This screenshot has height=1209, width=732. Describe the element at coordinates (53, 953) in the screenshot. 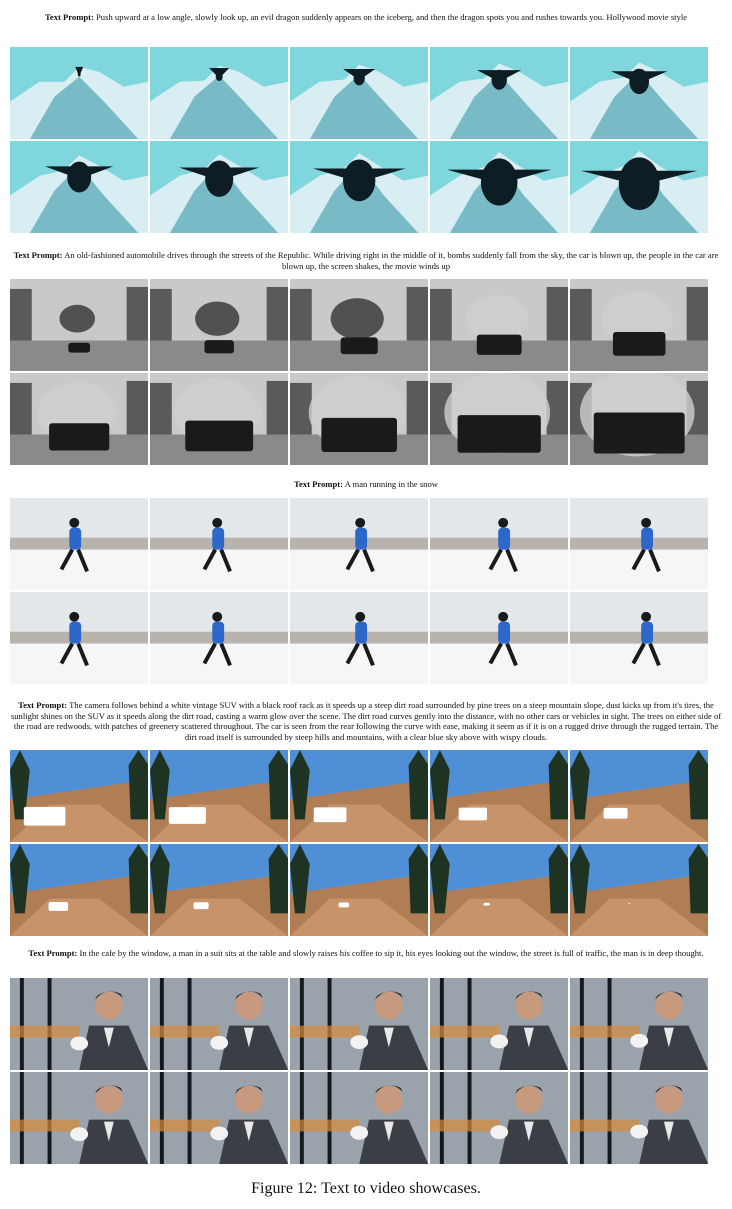

I see `prompt-label-5: Text Prompt:` at that location.